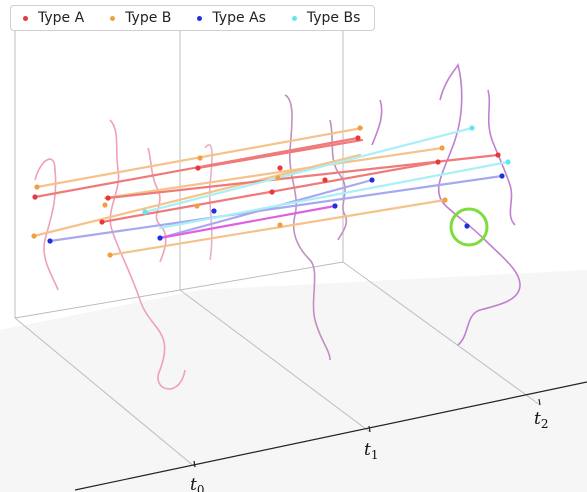 Image resolution: width=587 pixels, height=492 pixels. What do you see at coordinates (338, 180) in the screenshot?
I see `contour-1c` at bounding box center [338, 180].